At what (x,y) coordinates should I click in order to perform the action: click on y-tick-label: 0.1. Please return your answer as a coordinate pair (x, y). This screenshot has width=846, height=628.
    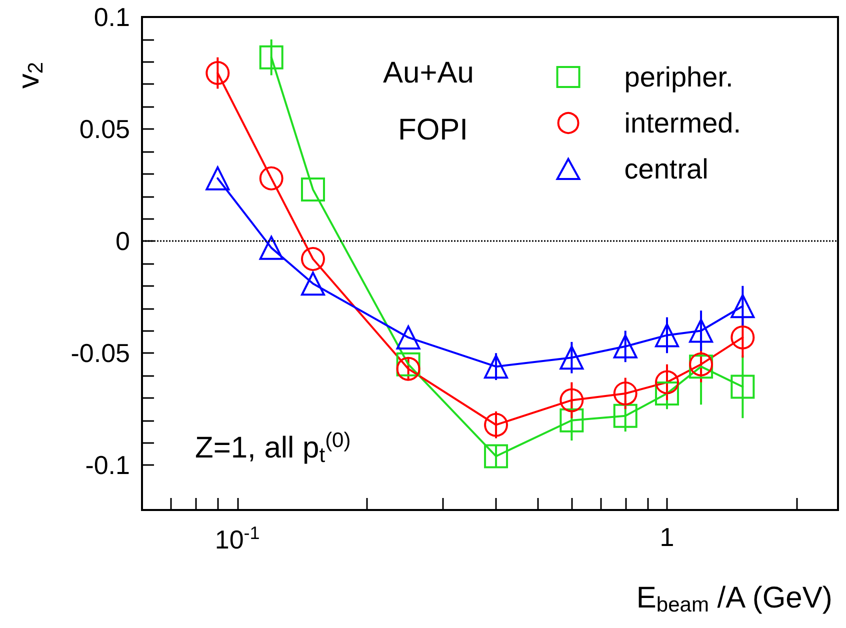
    Looking at the image, I should click on (112, 17).